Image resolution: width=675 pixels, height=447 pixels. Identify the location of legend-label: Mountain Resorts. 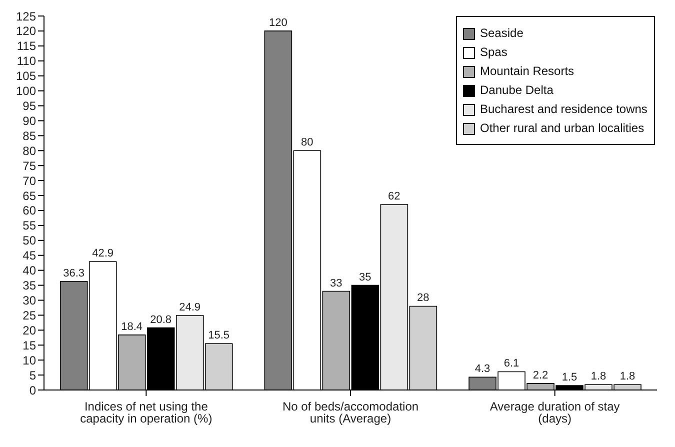
(527, 71).